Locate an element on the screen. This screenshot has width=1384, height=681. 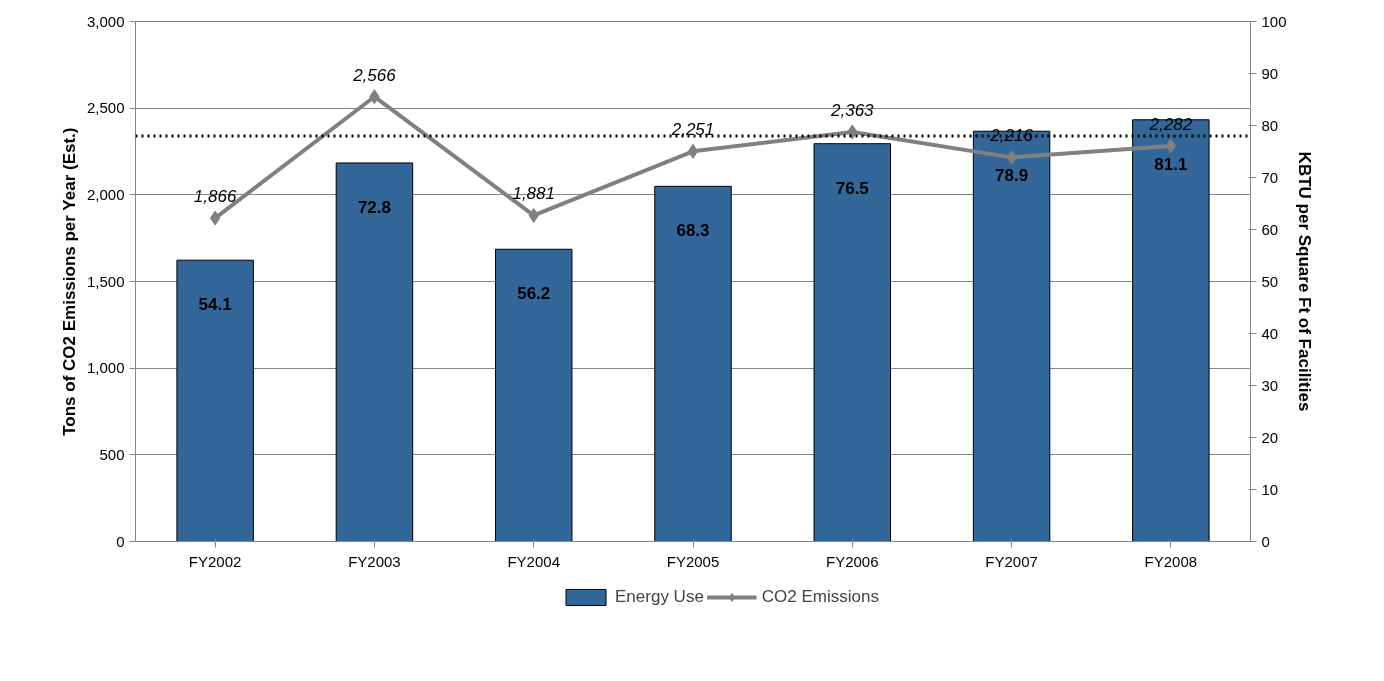
y2-tick-label: 100 is located at coordinates (1274, 21).